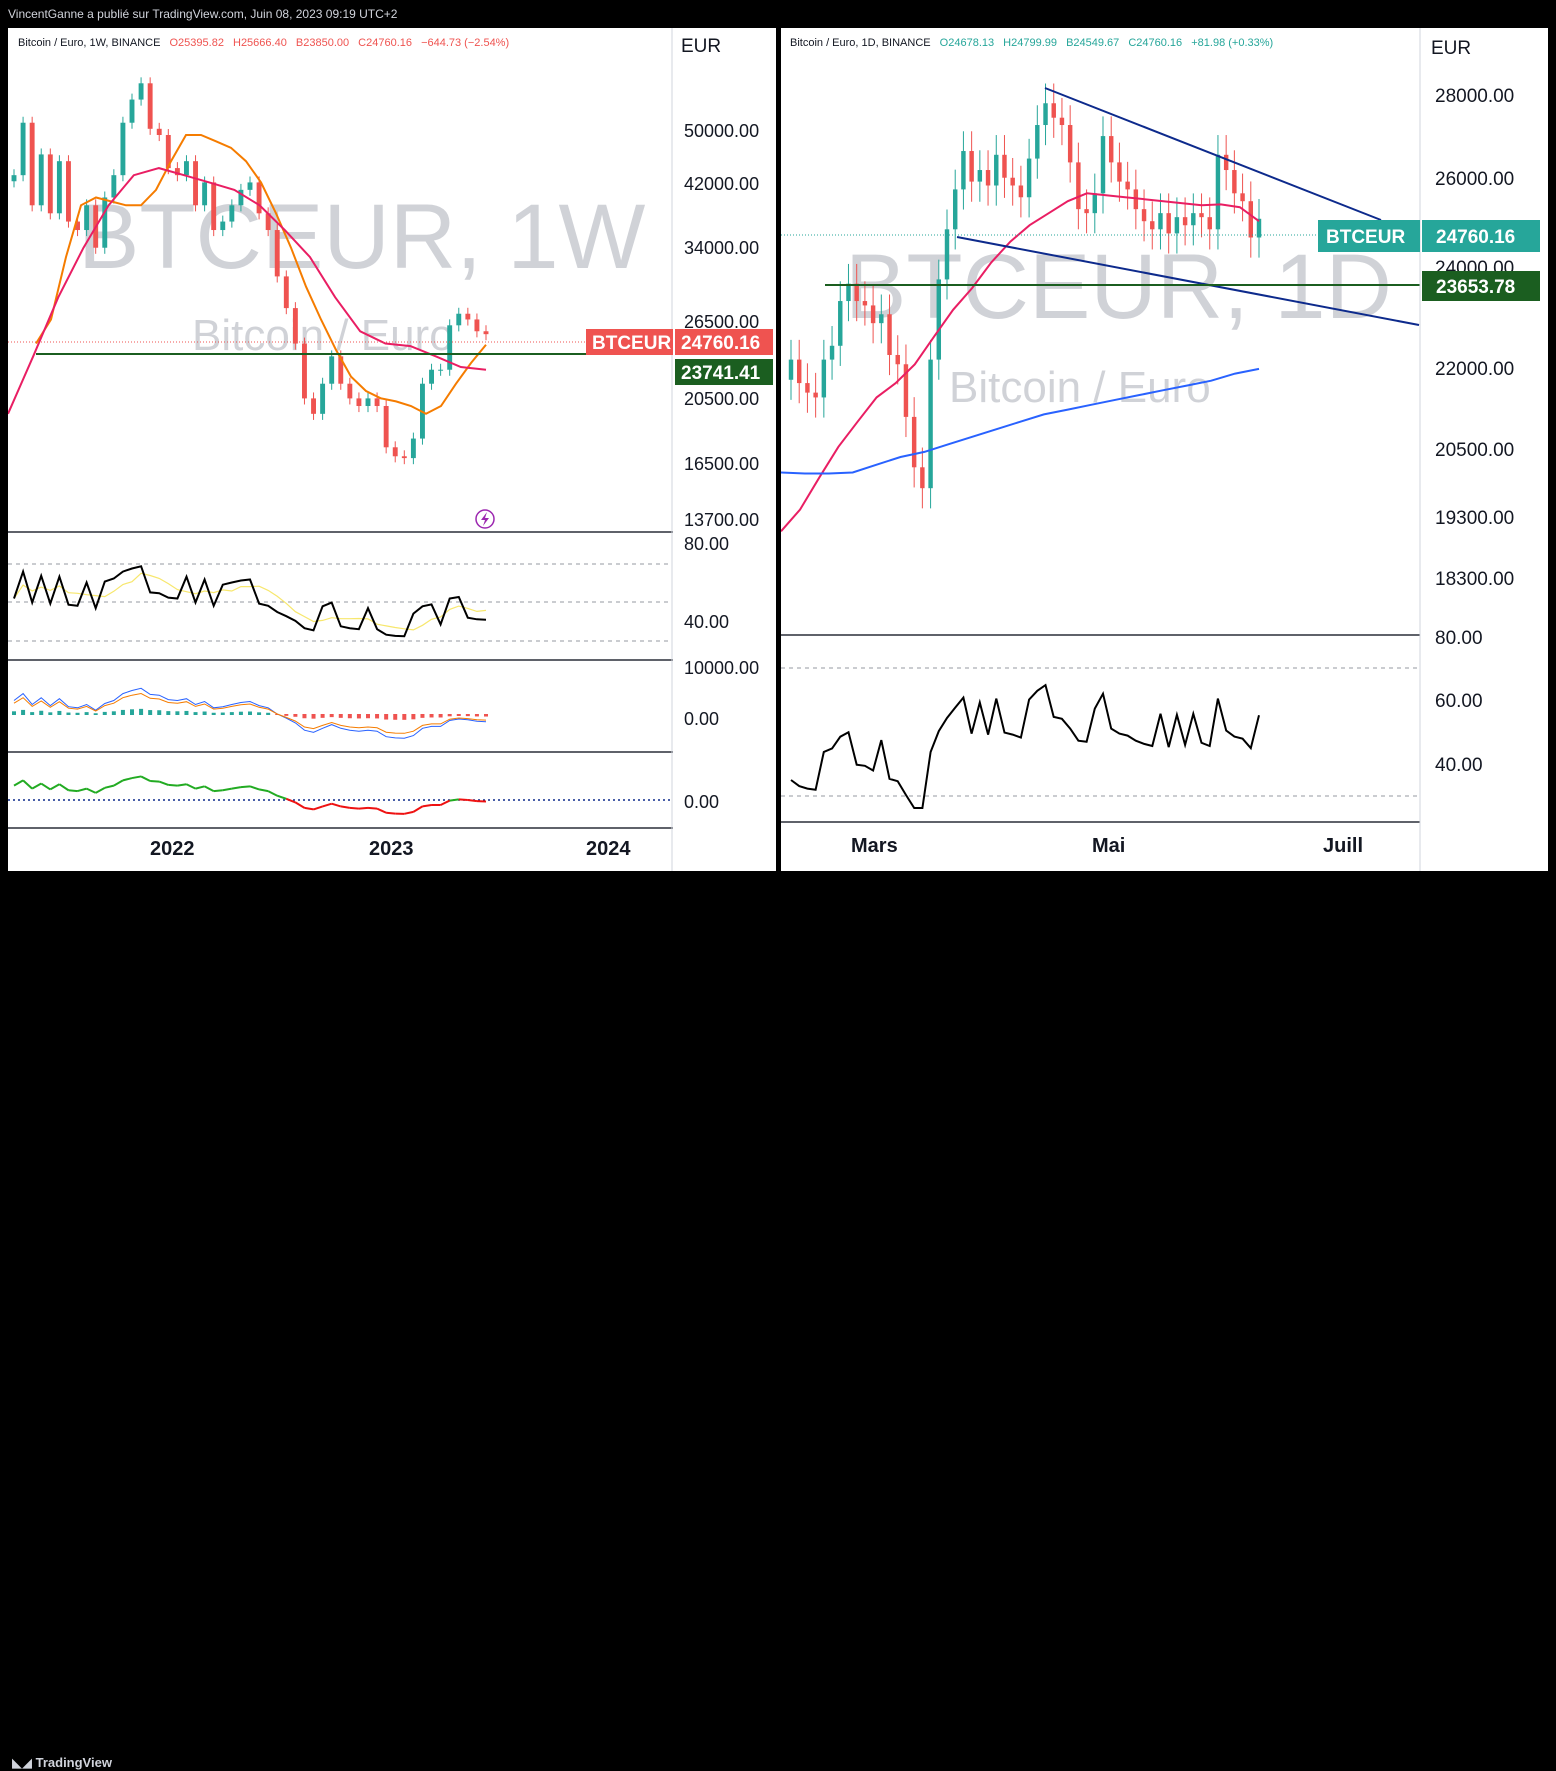  Describe the element at coordinates (721, 520) in the screenshot. I see `left-price-tick-6: 13700.00` at that location.